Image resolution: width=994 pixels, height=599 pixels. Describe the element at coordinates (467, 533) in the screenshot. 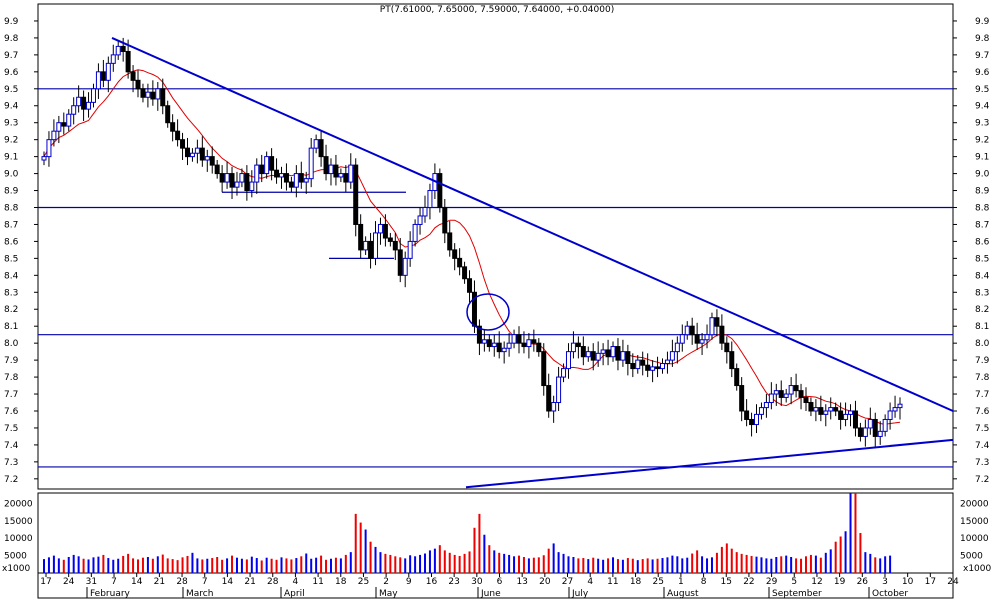

I see `volume-bars` at that location.